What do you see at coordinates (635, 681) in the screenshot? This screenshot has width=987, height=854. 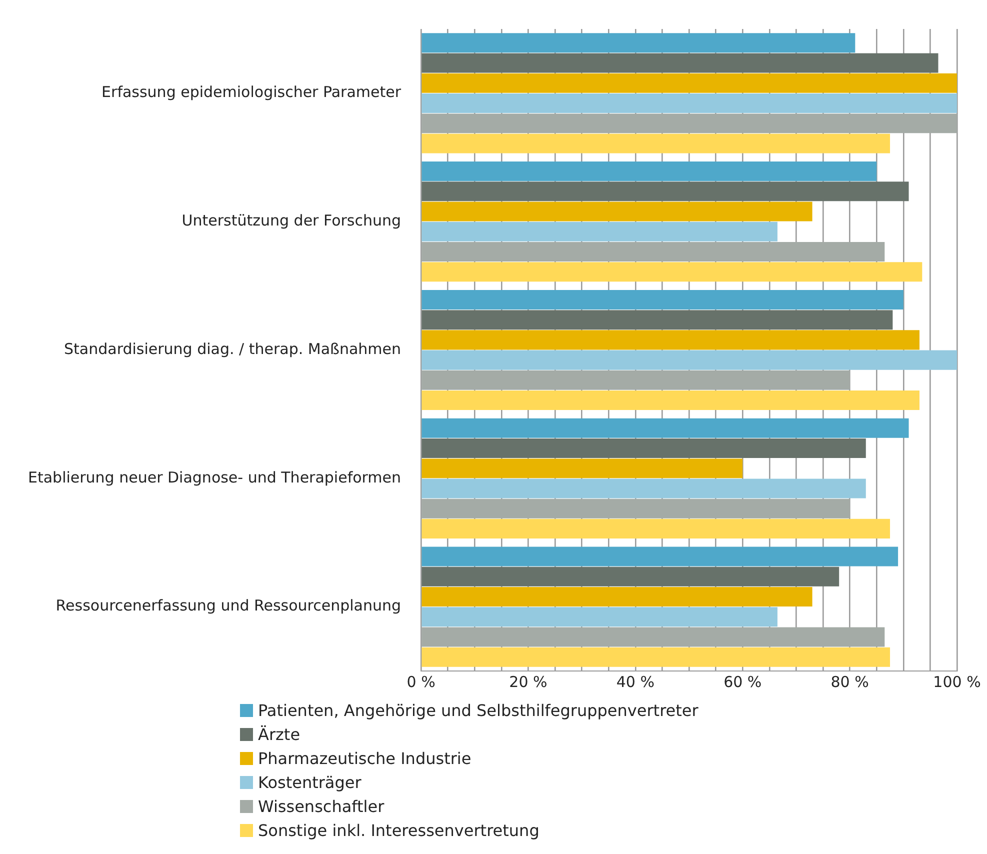 I see `x-tick-label: 40 %` at bounding box center [635, 681].